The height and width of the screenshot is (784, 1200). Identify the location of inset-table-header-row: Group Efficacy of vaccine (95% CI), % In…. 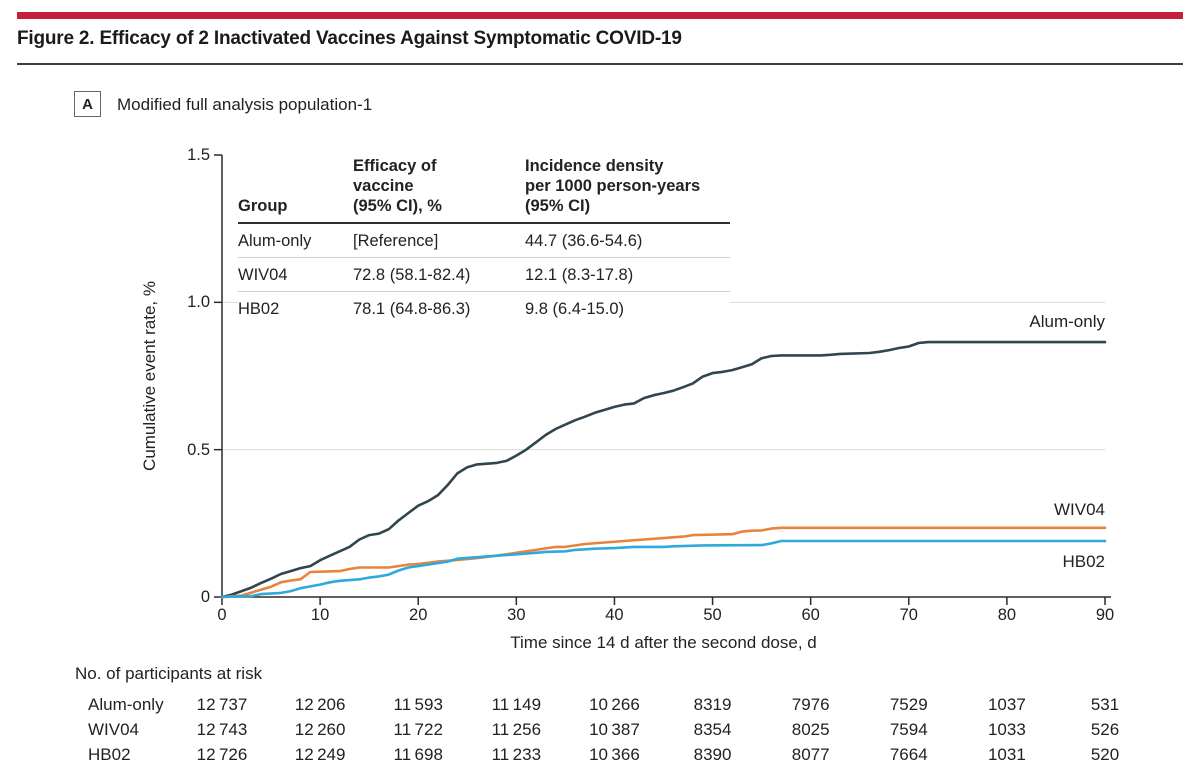
(484, 190).